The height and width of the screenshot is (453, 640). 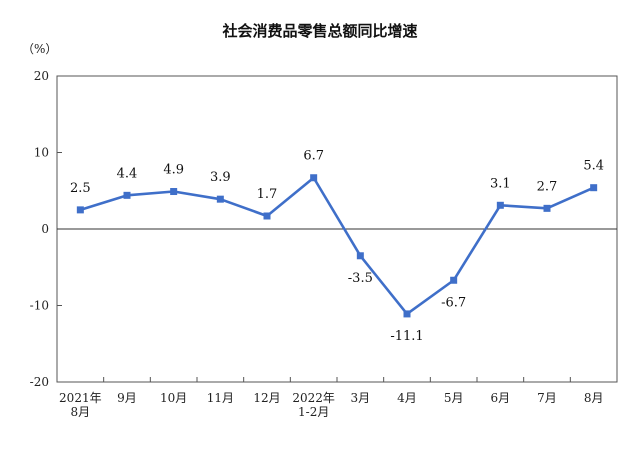 I want to click on x-tick-label: 2021年, so click(x=80, y=398).